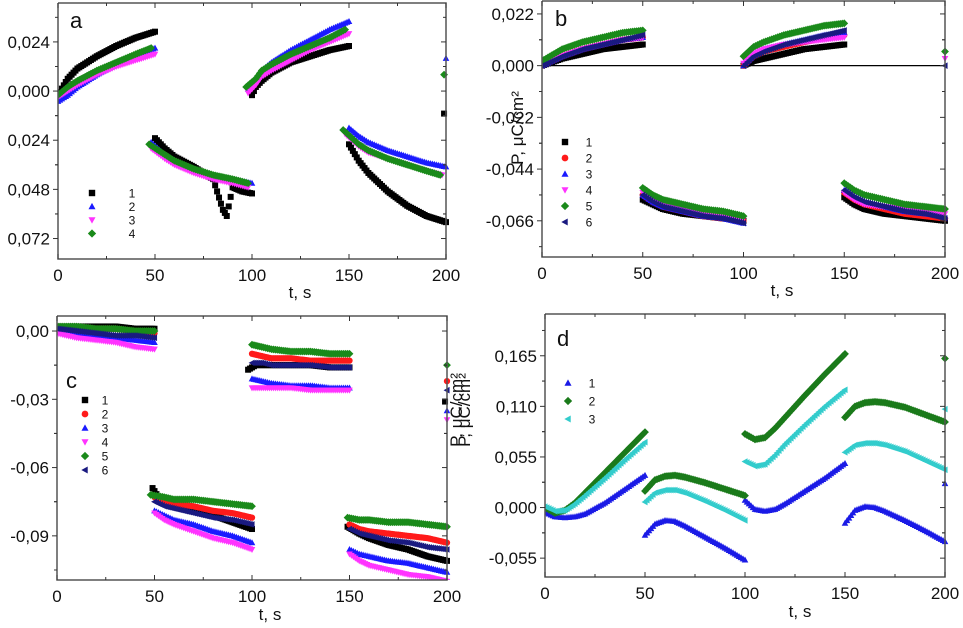 The width and height of the screenshot is (963, 628). What do you see at coordinates (105, 443) in the screenshot?
I see `legend-label: 4` at bounding box center [105, 443].